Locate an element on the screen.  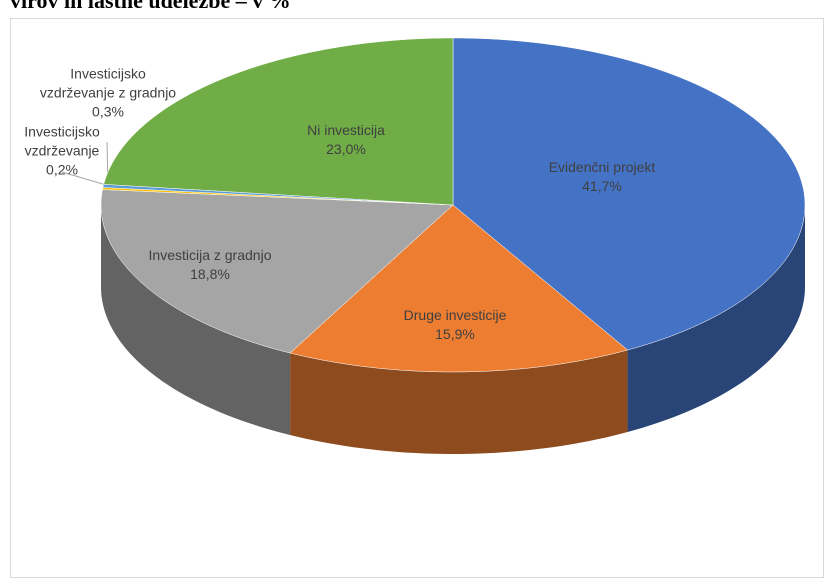
label-value: 15,9% is located at coordinates (455, 334).